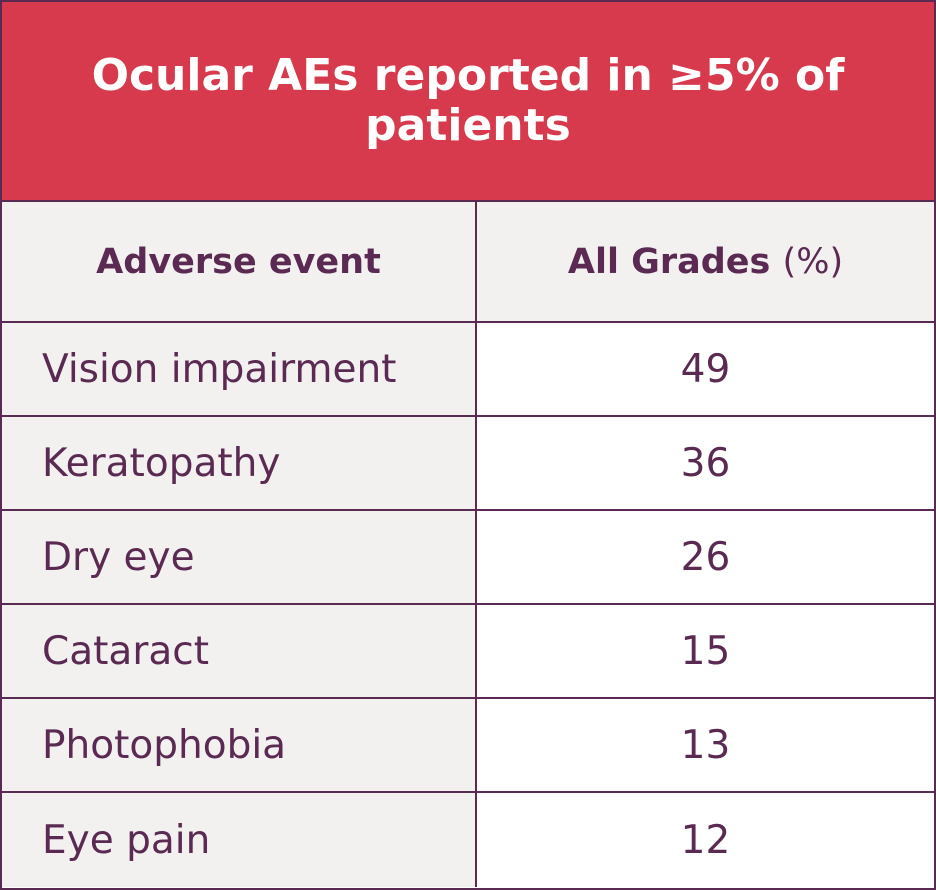 This screenshot has height=890, width=936. I want to click on table-row: Photophobia 13, so click(468, 746).